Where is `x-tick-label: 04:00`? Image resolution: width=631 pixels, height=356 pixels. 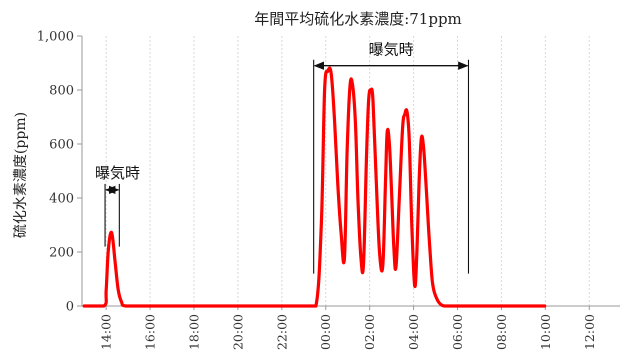 x-tick-label: 04:00 is located at coordinates (413, 332).